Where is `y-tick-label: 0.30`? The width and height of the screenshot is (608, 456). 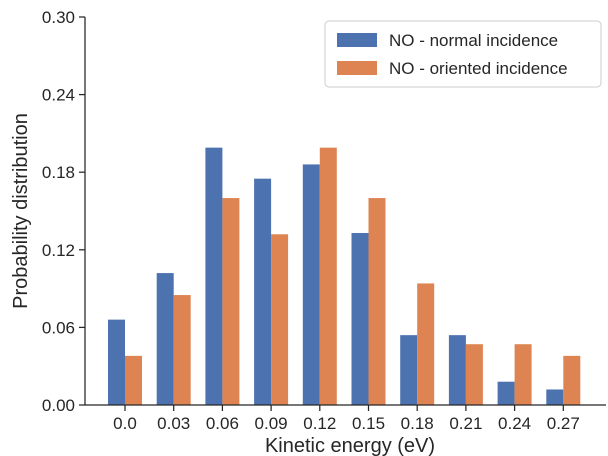
y-tick-label: 0.30 is located at coordinates (58, 17).